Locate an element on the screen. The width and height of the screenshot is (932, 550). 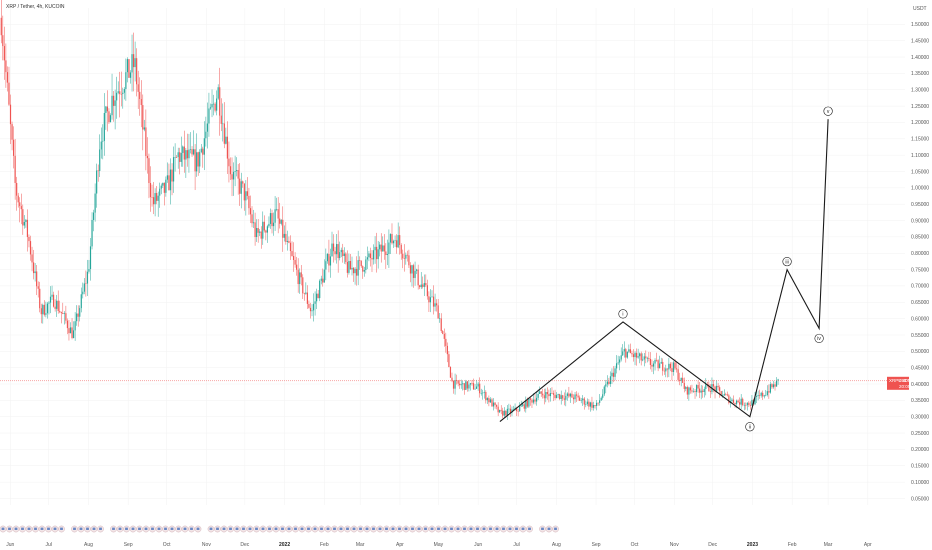
y-tick-label: 1.20000 is located at coordinates (920, 123).